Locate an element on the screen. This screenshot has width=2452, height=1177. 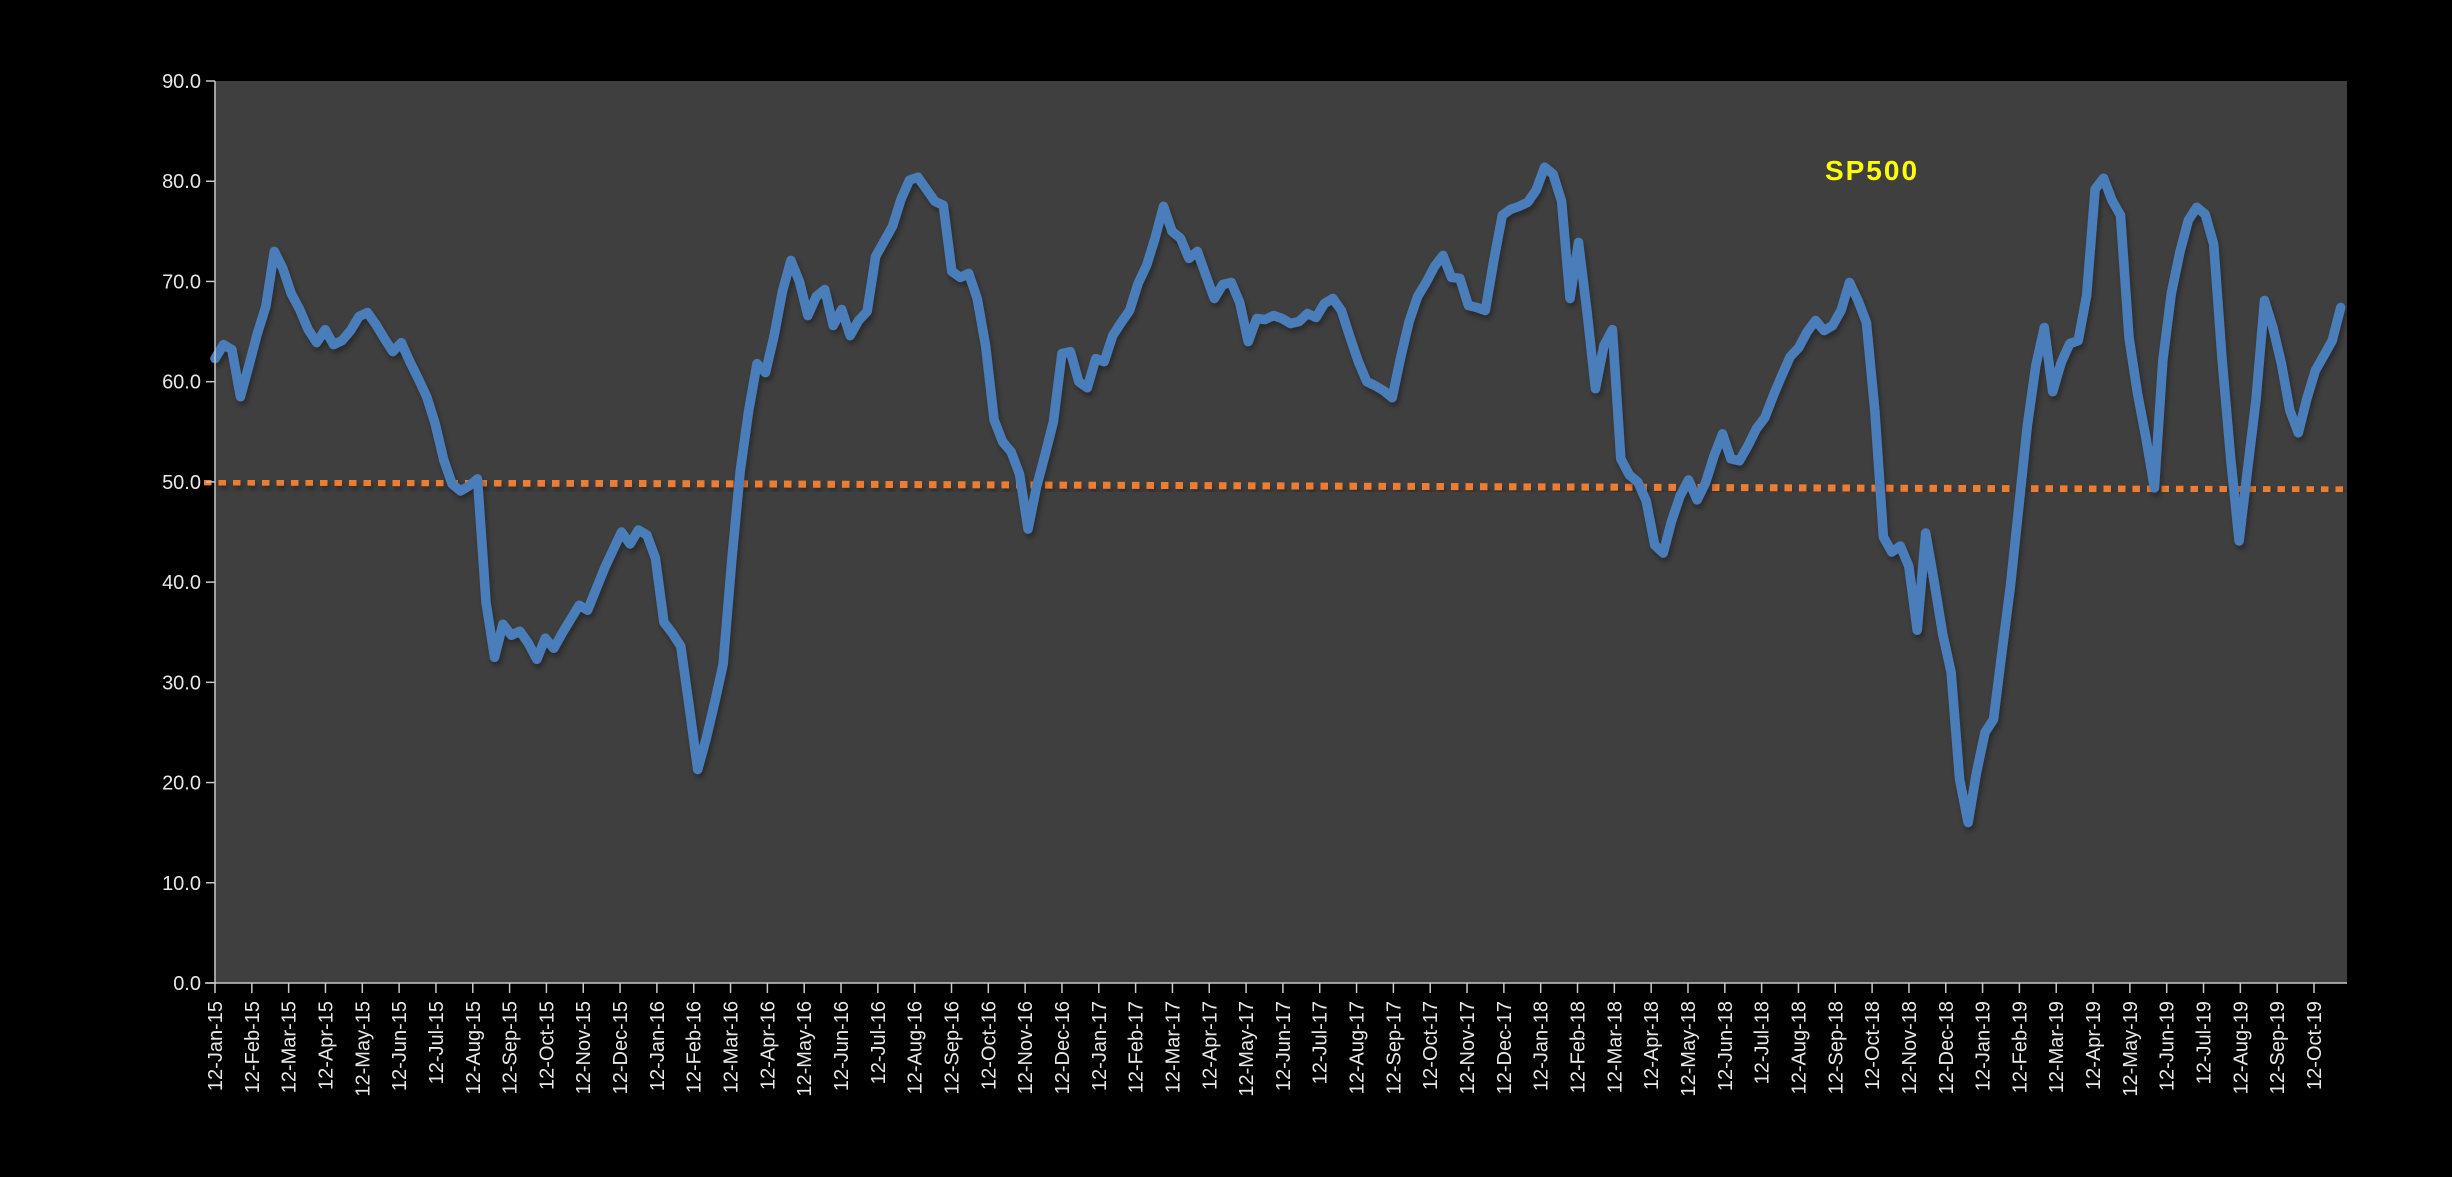
x-tick-label: 12-Apr-19 is located at coordinates (2094, 1045).